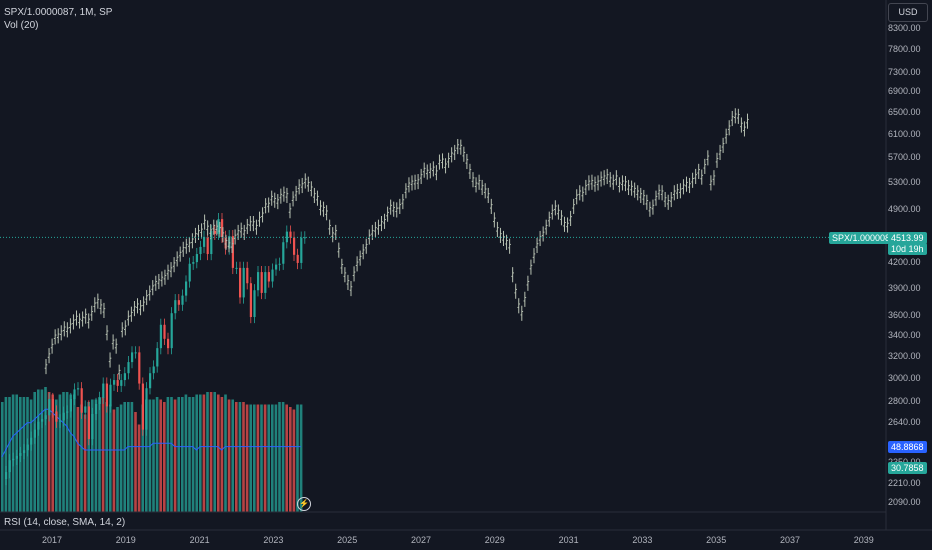 The image size is (932, 550). I want to click on price-tick-label: 6900.00, so click(904, 91).